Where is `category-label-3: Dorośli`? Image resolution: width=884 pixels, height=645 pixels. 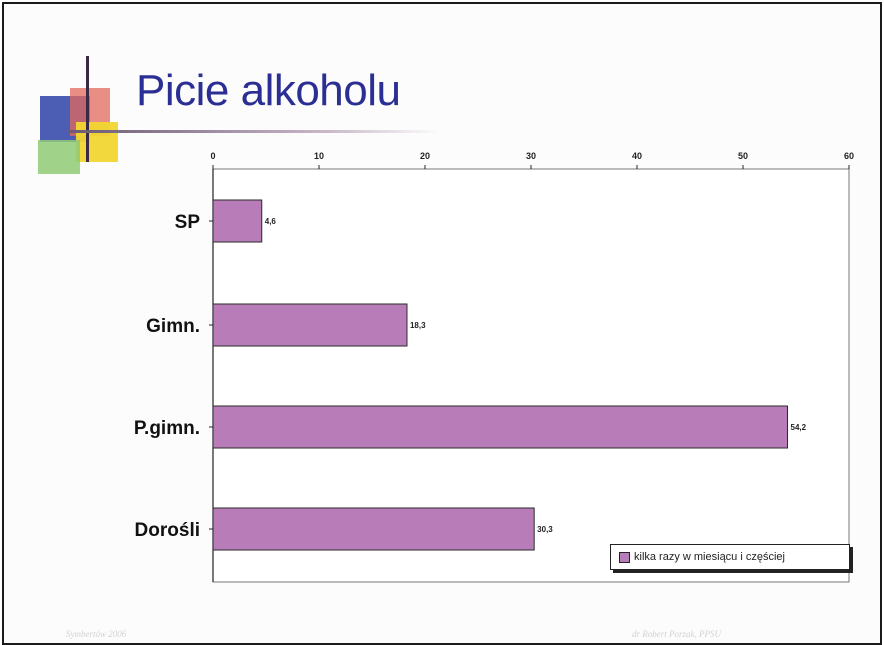 category-label-3: Dorośli is located at coordinates (167, 530).